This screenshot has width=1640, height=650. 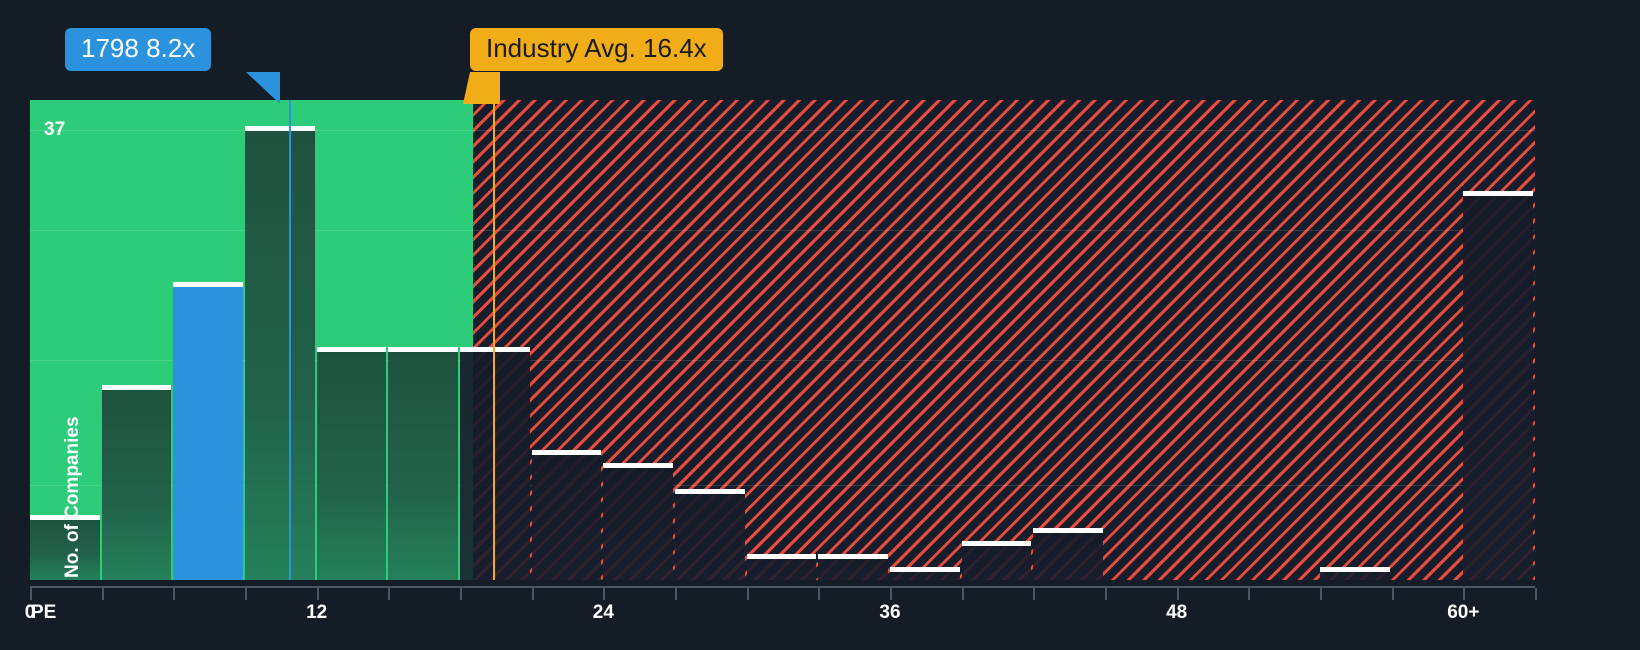 I want to click on industry-callout-label: Industry Avg. 16.4x, so click(x=596, y=48).